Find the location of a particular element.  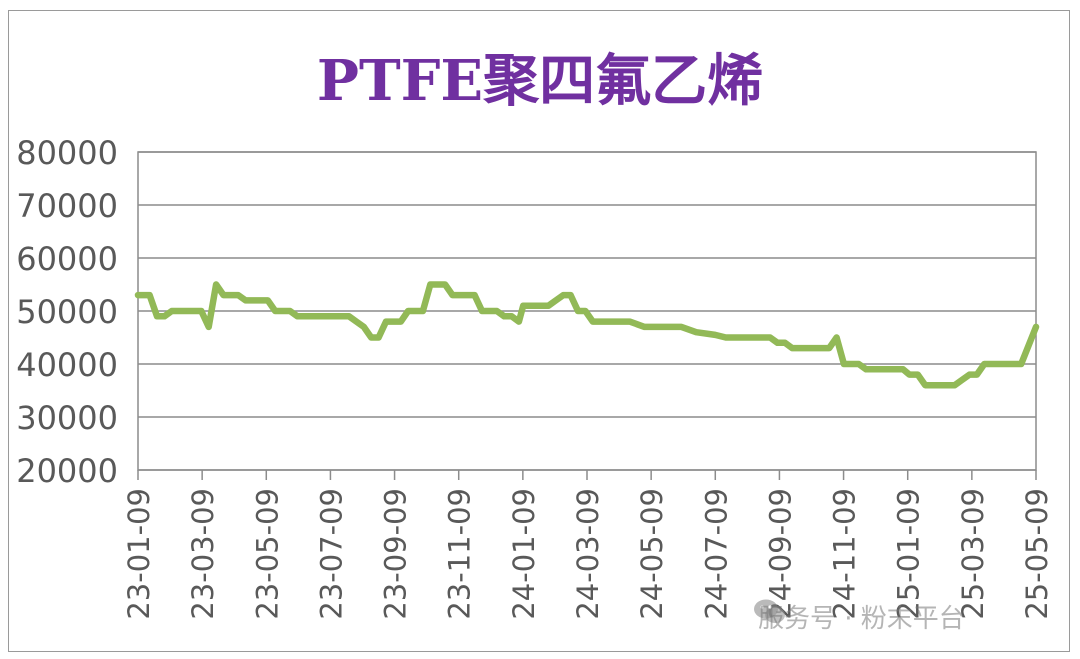

wechat-icon is located at coordinates (769, 611).